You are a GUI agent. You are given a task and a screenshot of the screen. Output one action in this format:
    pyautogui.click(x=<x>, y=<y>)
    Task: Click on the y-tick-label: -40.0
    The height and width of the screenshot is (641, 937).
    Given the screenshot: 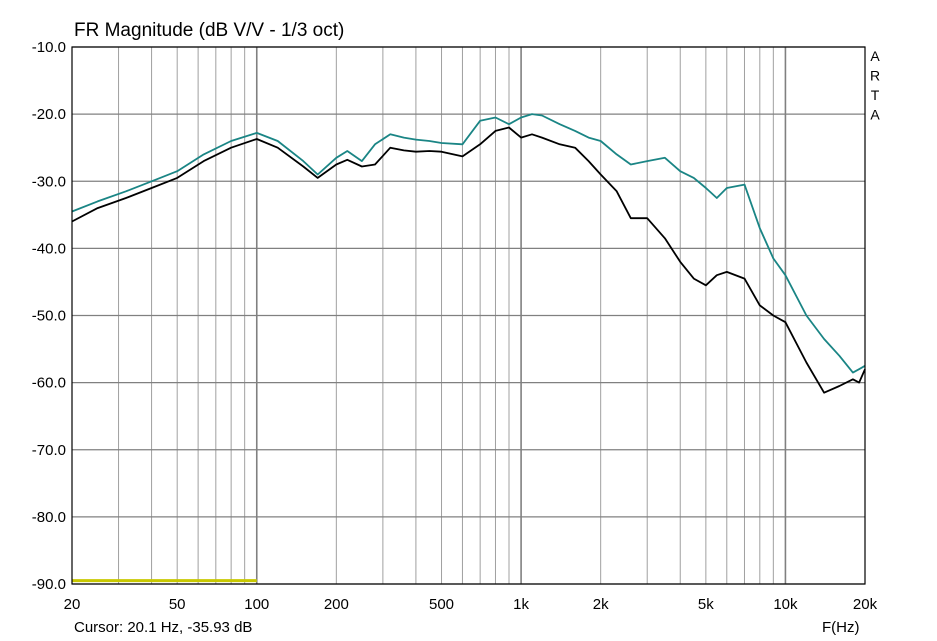 What is the action you would take?
    pyautogui.click(x=49, y=248)
    